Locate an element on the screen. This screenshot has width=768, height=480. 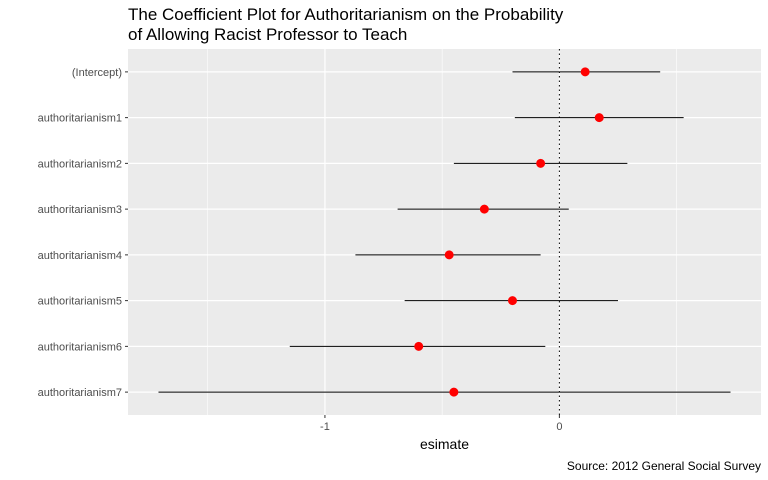
y-tick-label-4: authoritarianism4 is located at coordinates (80, 256).